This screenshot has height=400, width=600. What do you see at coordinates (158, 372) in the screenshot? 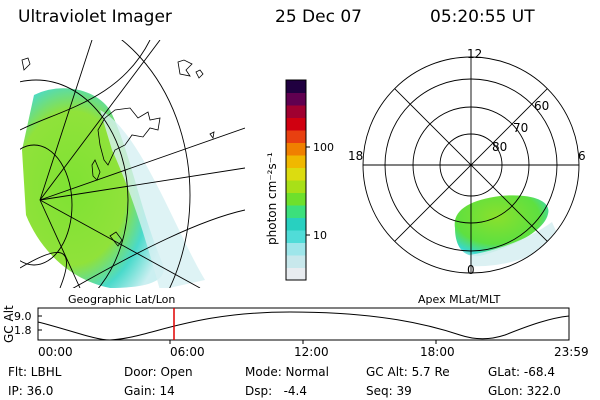
I see `info-door: Door: Open` at bounding box center [158, 372].